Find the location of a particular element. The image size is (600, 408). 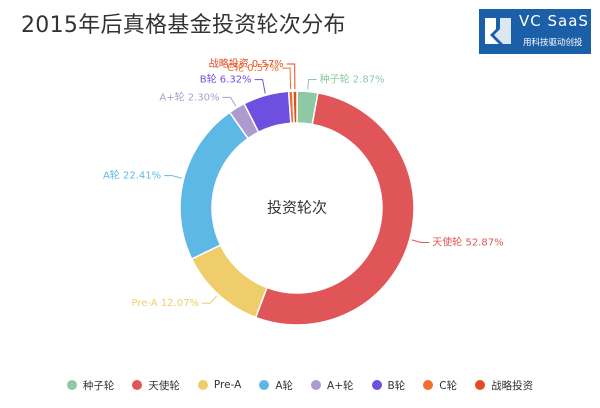

donut-center-label: 投资轮次 is located at coordinates (297, 208).